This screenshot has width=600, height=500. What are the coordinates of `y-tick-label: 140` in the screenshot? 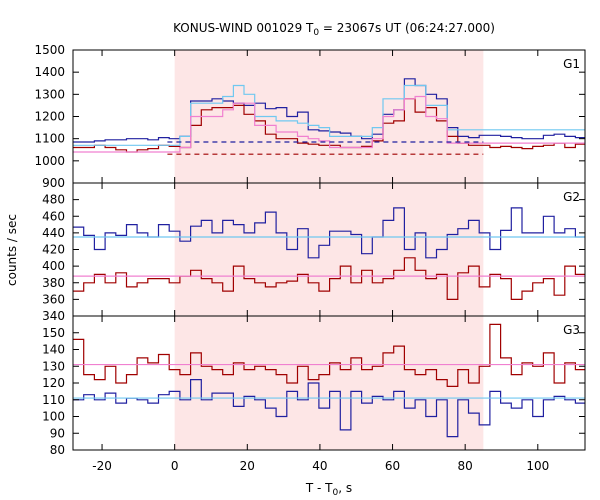 It's located at (53, 350).